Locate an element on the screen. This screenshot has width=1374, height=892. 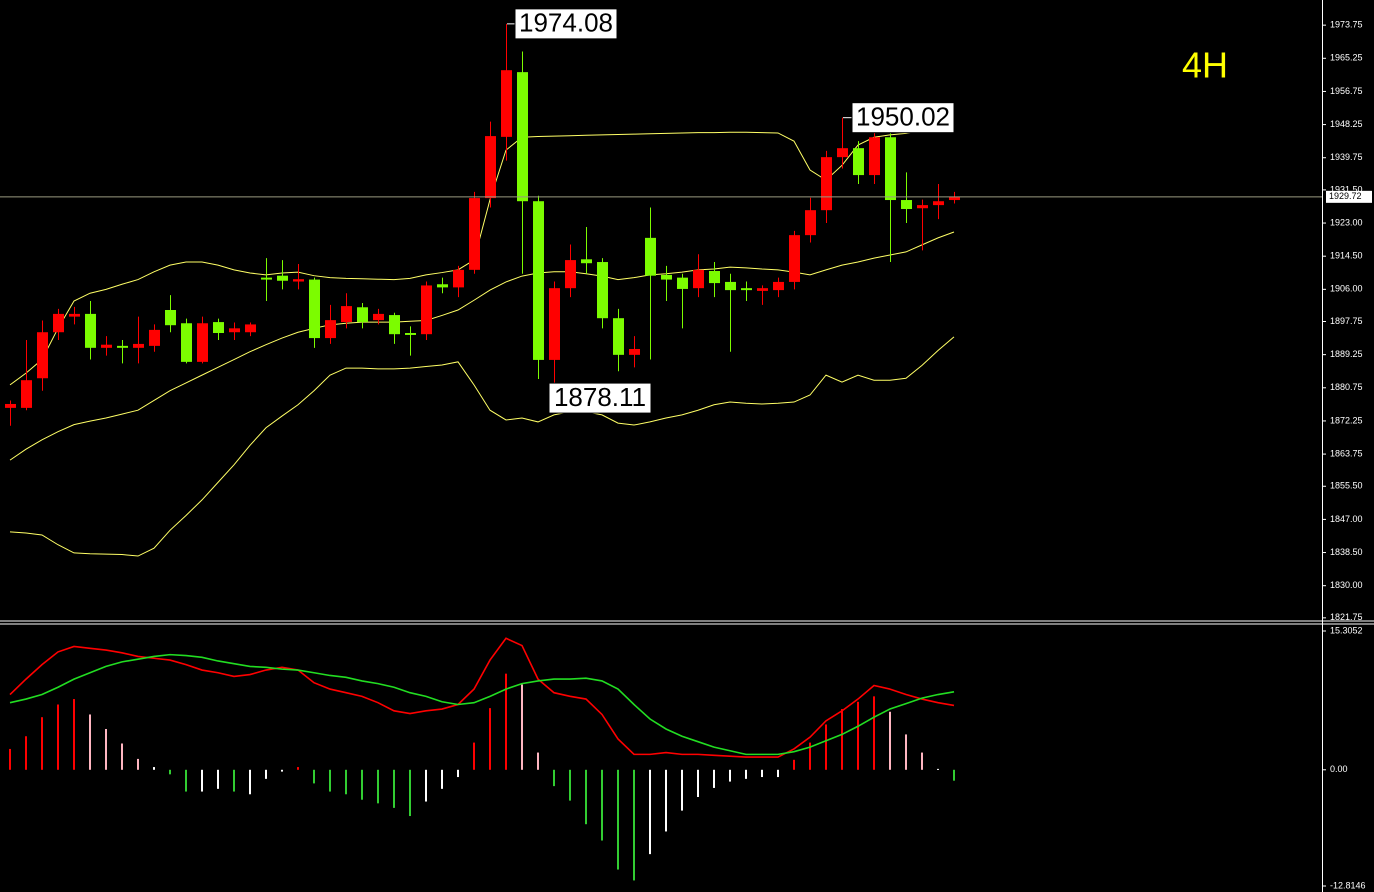
y-tick-label: 1889.25 is located at coordinates (1346, 354).